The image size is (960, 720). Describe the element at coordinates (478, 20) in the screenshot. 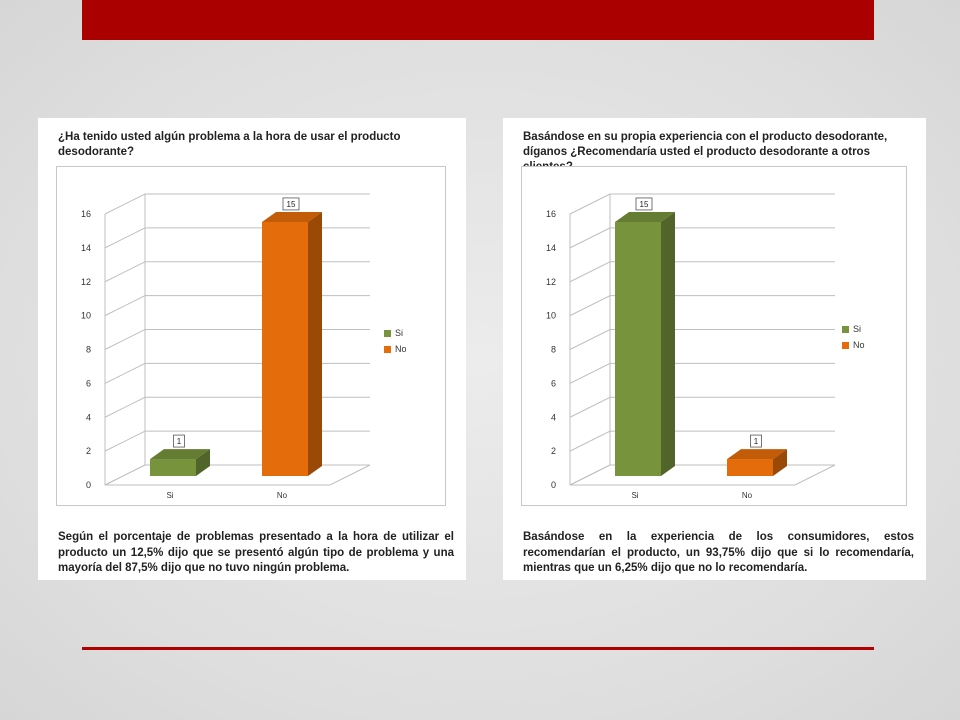

I see `top-banner` at that location.